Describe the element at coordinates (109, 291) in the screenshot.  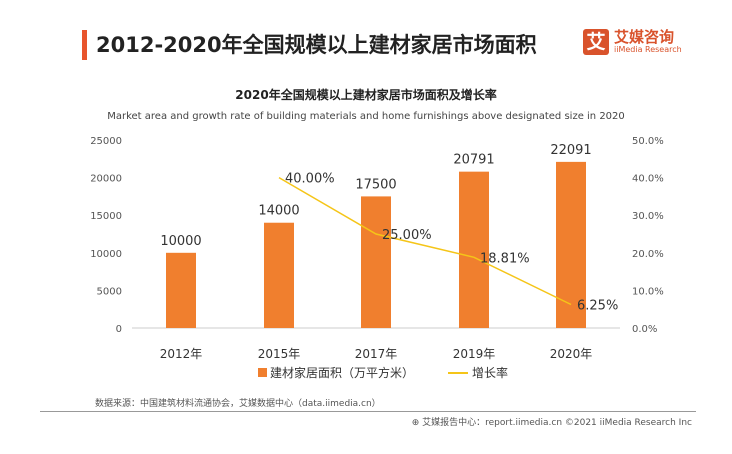
I see `y-left-tick: 5000` at that location.